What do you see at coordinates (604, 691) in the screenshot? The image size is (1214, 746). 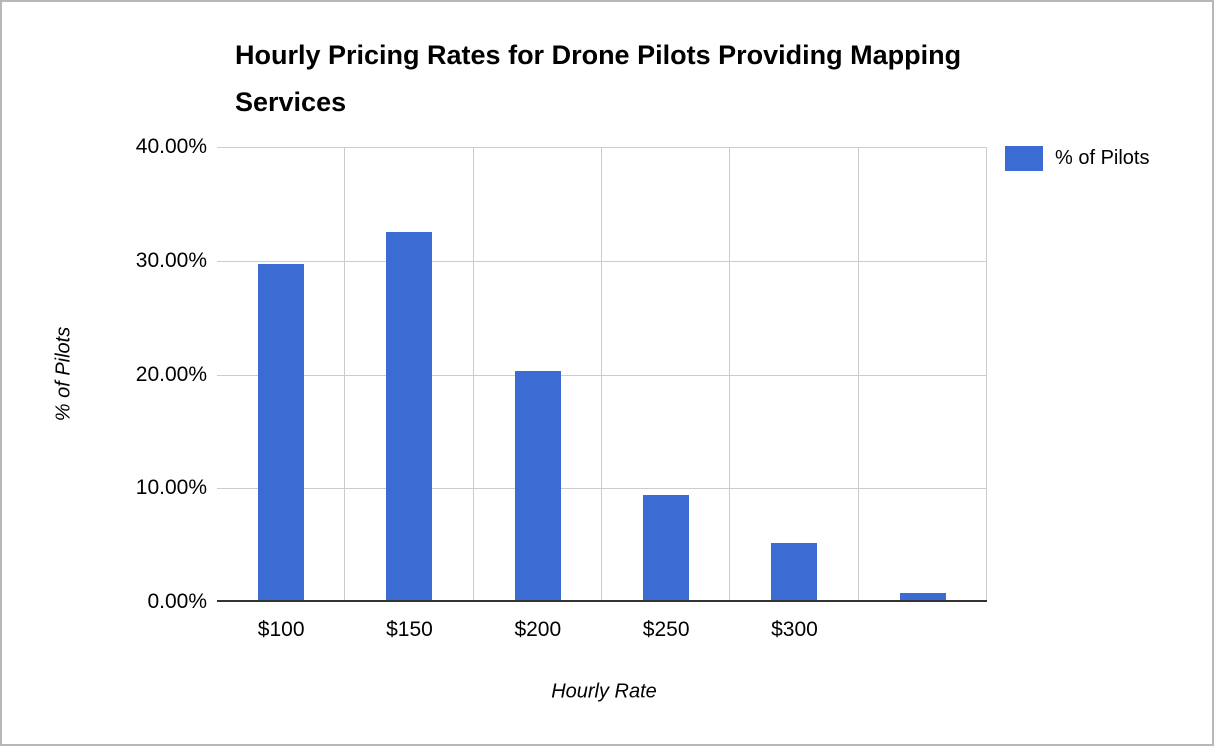 I see `x-axis-title: Hourly Rate` at bounding box center [604, 691].